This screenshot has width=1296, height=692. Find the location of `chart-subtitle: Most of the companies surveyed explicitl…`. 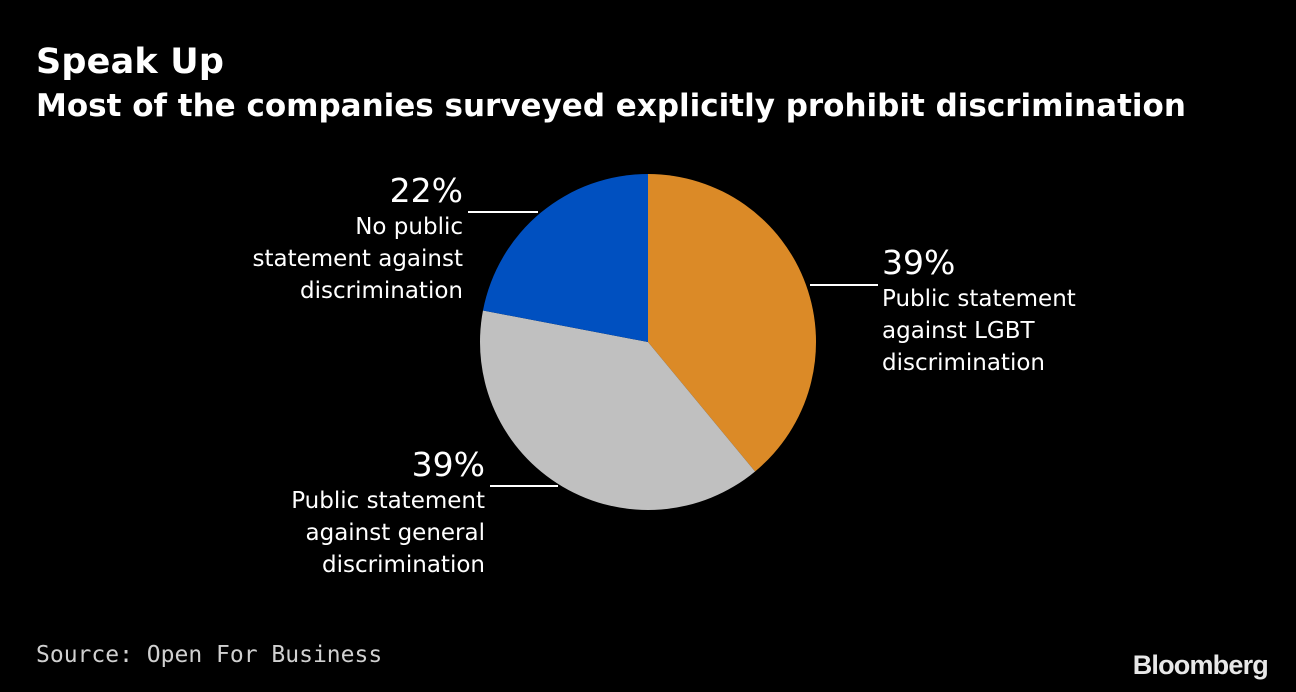

chart-subtitle: Most of the companies surveyed explicitl… is located at coordinates (611, 106).